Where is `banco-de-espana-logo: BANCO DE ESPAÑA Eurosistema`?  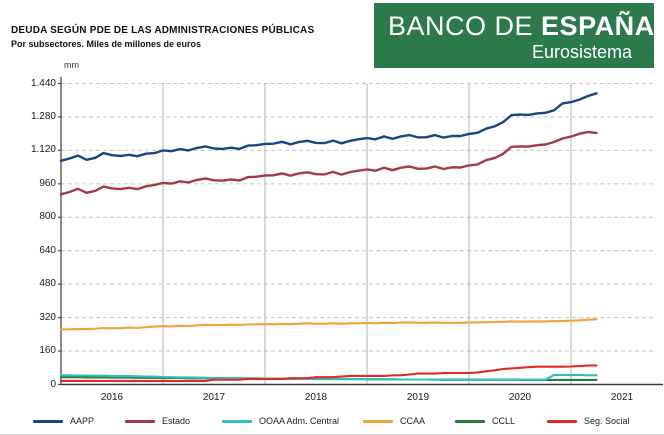
banco-de-espana-logo: BANCO DE ESPAÑA Eurosistema is located at coordinates (514, 35).